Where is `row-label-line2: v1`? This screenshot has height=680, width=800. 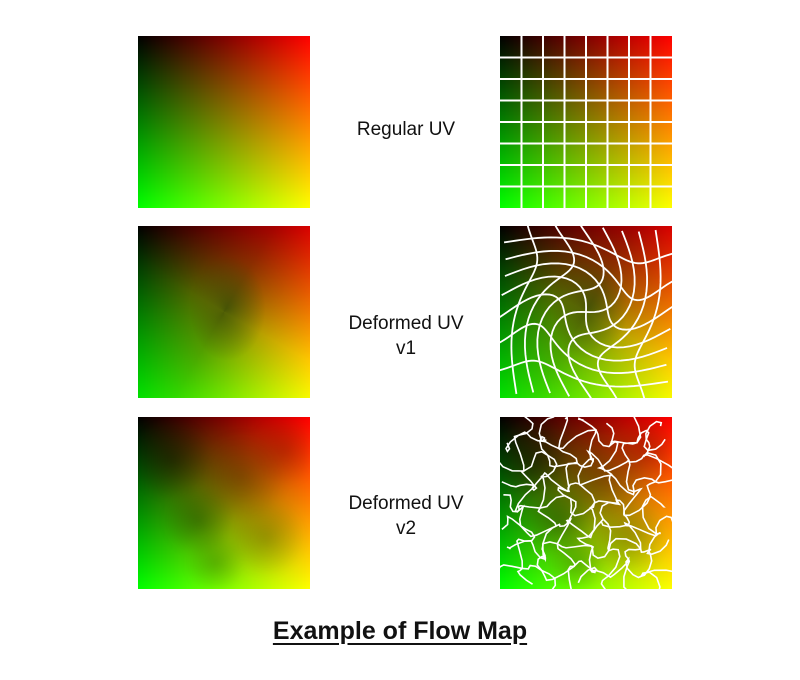
row-label-line2: v1 is located at coordinates (406, 348).